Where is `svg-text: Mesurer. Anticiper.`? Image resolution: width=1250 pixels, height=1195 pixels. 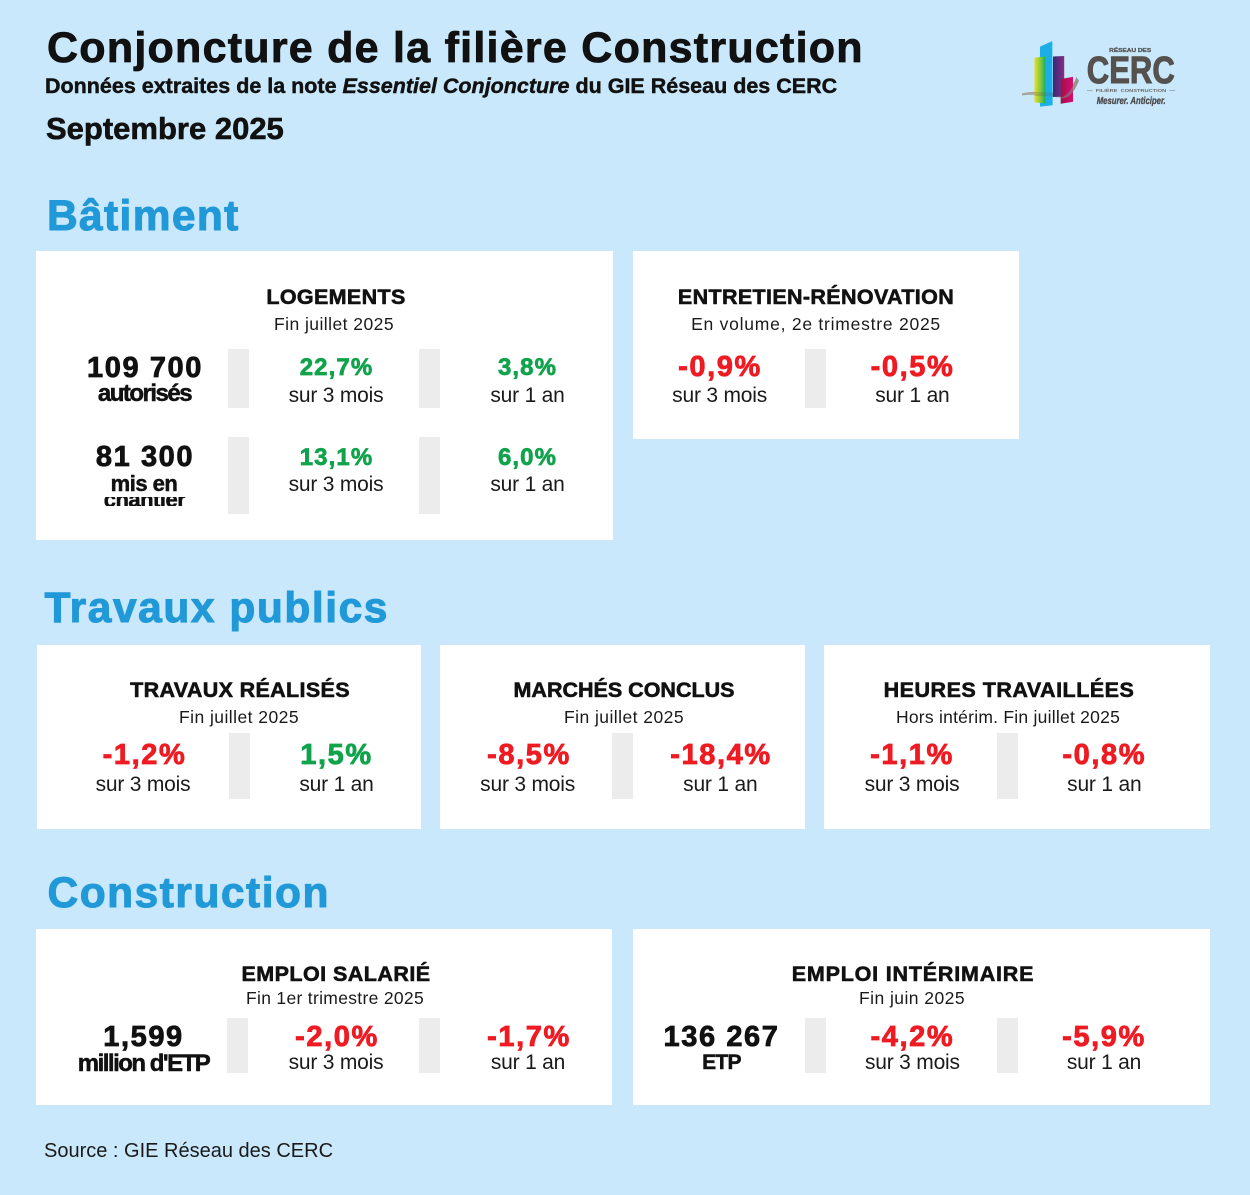
svg-text: Mesurer. Anticiper. is located at coordinates (1131, 101).